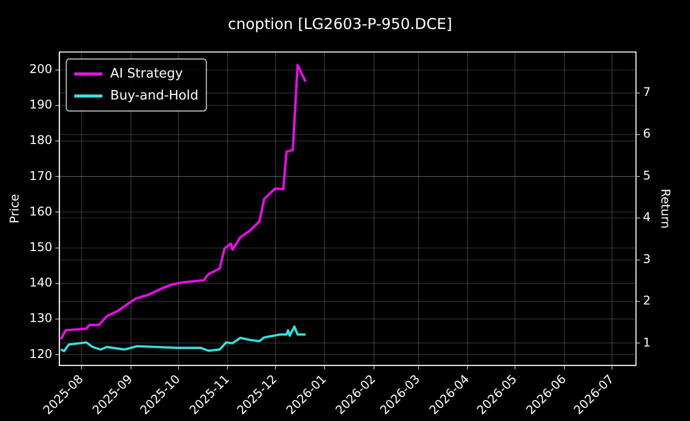 This screenshot has width=690, height=421. I want to click on y-tick-label: 170, so click(40, 175).